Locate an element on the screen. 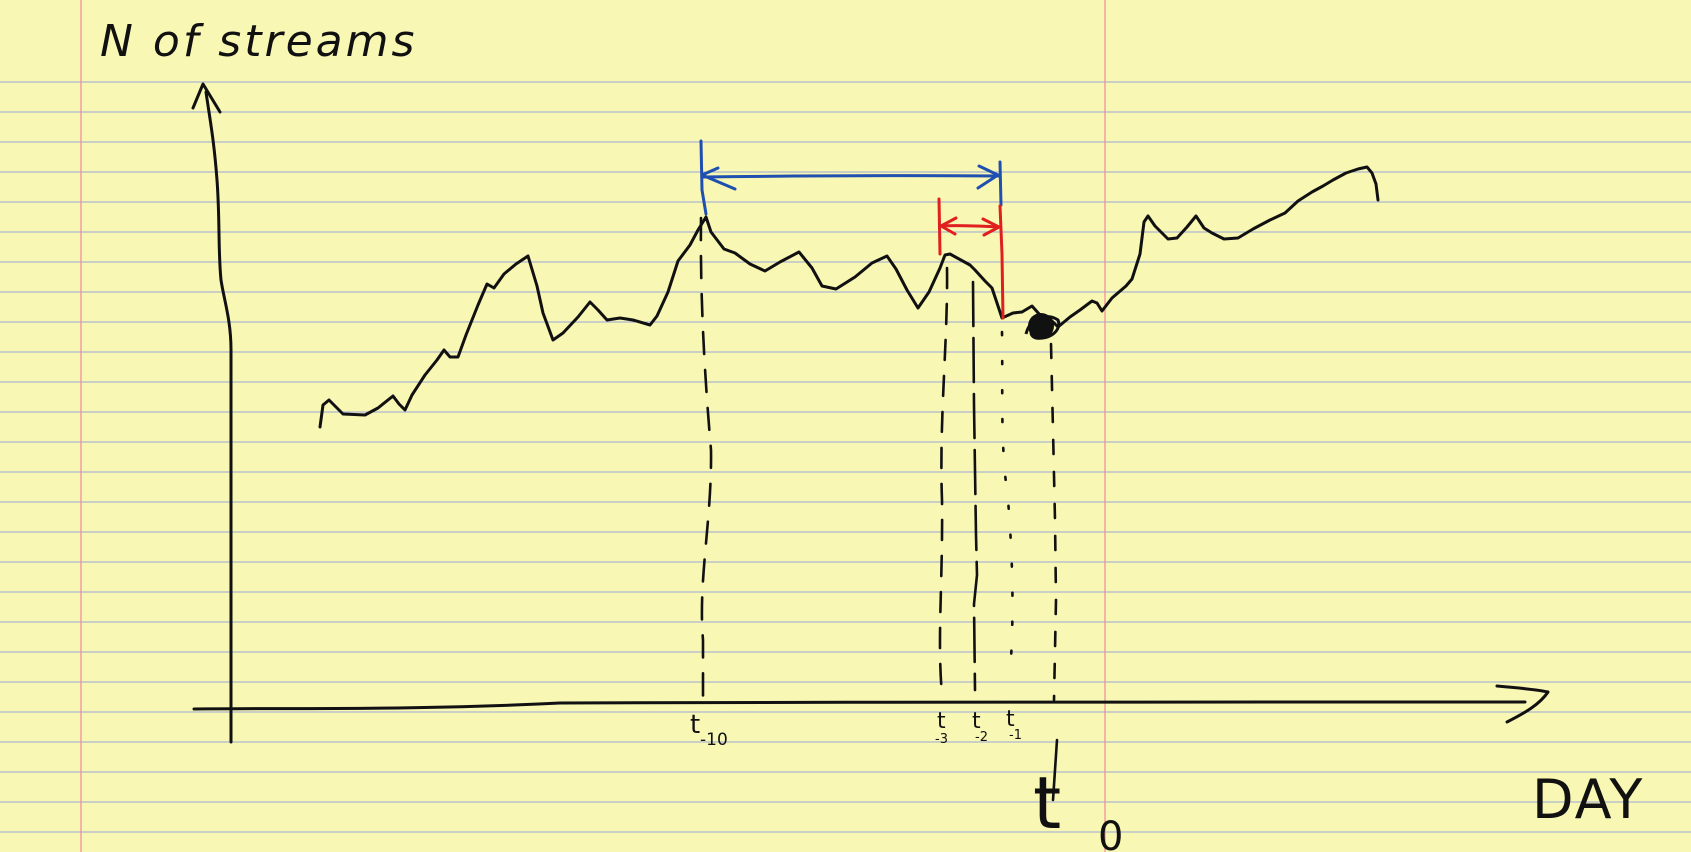 This screenshot has width=1691, height=852. x-axis-arrowhead is located at coordinates (1522, 704).